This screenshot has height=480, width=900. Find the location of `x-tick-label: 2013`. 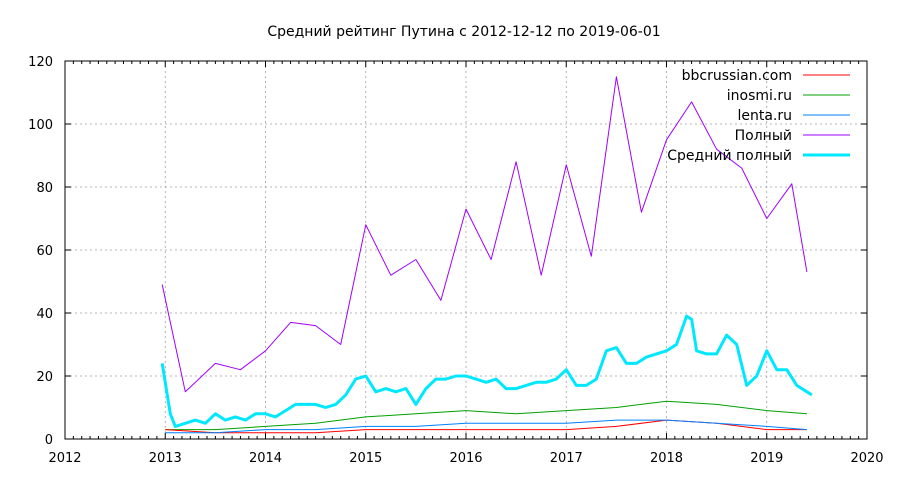

x-tick-label: 2013 is located at coordinates (165, 458).